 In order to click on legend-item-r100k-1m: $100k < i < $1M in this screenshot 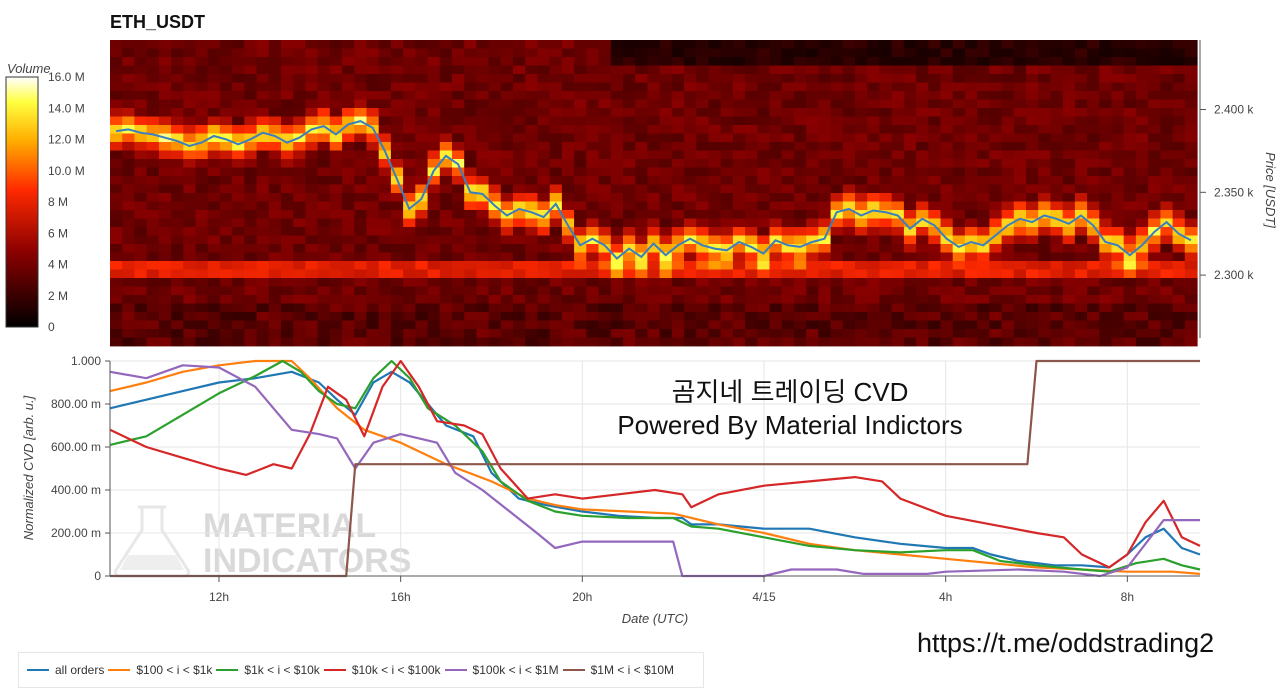, I will do `click(501, 670)`.